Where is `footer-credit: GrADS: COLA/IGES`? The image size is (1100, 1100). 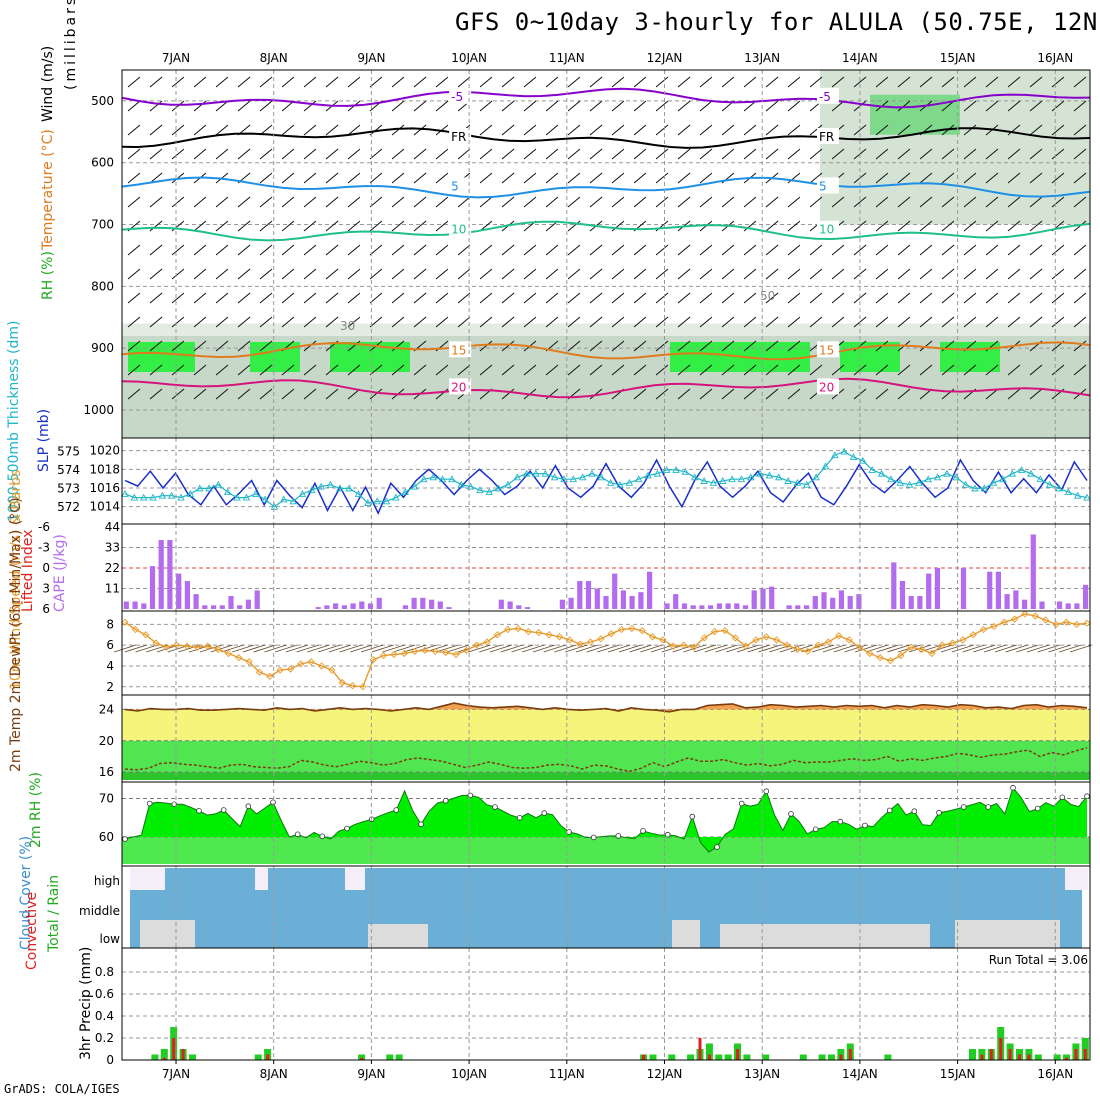 footer-credit: GrADS: COLA/IGES is located at coordinates (62, 1089).